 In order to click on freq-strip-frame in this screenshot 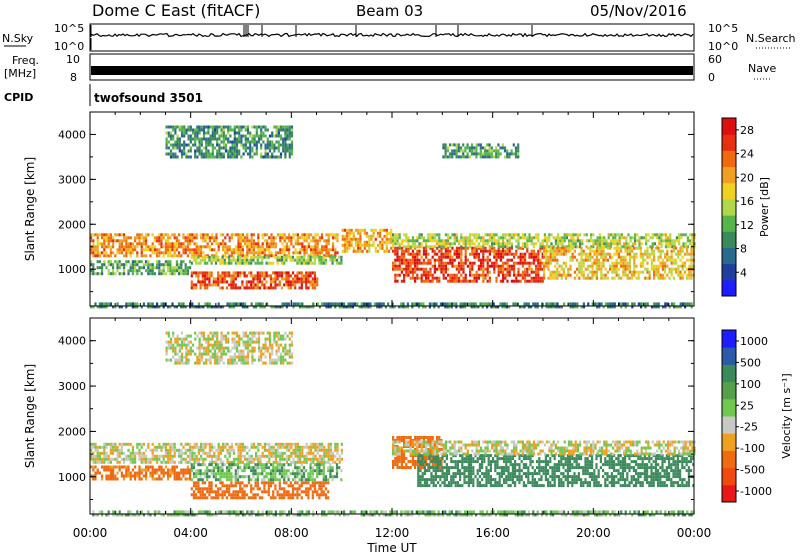, I will do `click(392, 67)`.